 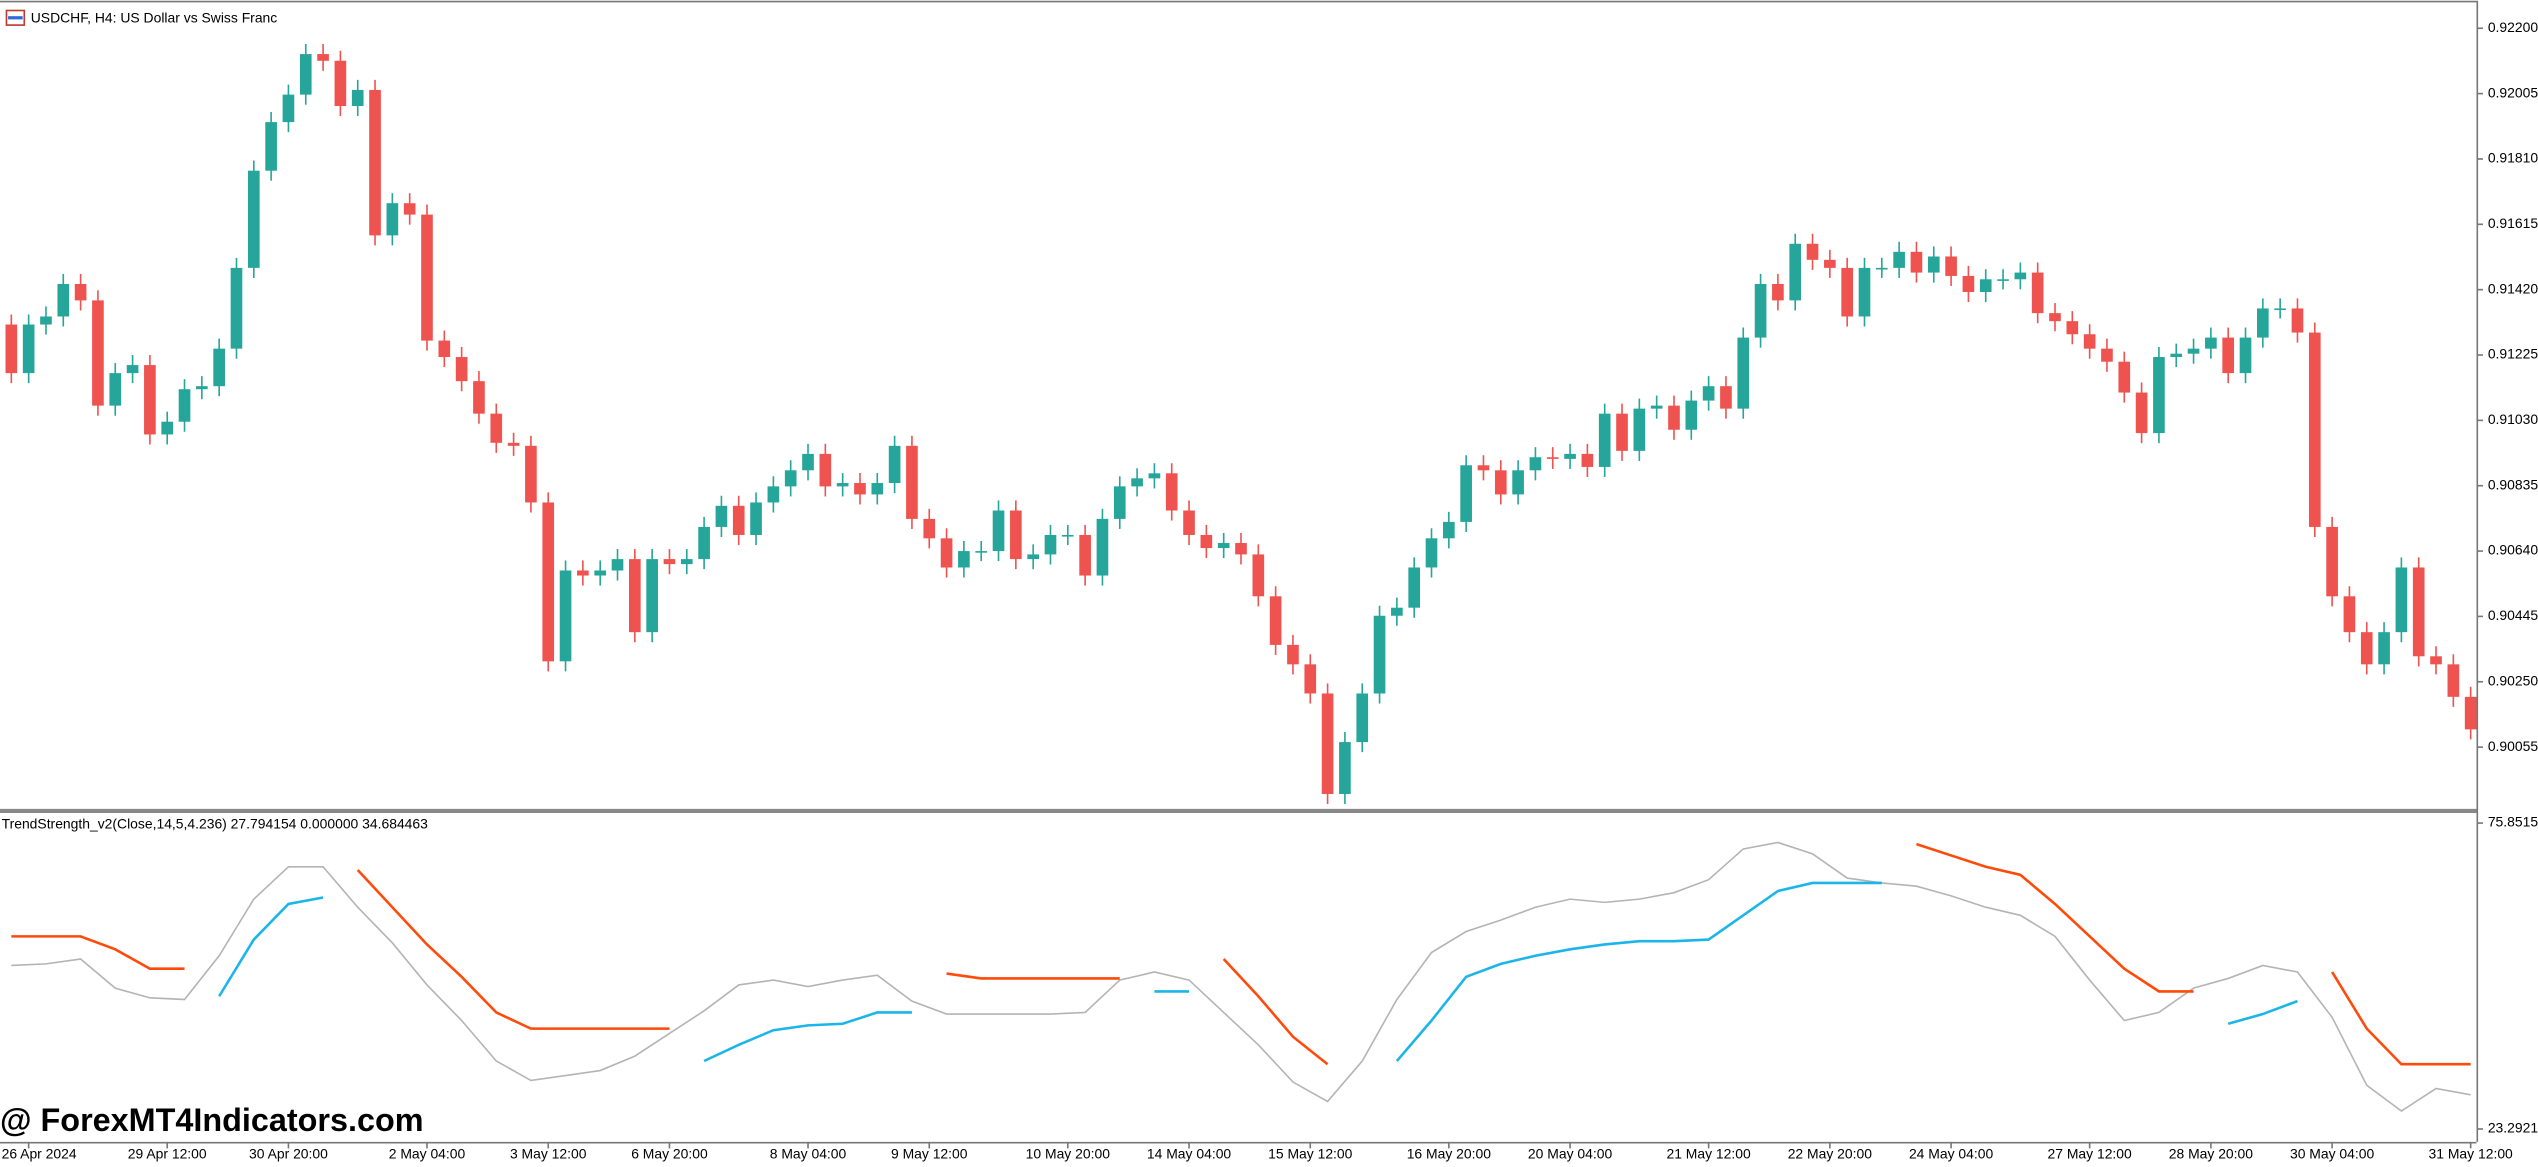 What do you see at coordinates (548, 1154) in the screenshot?
I see `x-tick-label: 3 May 12:00` at bounding box center [548, 1154].